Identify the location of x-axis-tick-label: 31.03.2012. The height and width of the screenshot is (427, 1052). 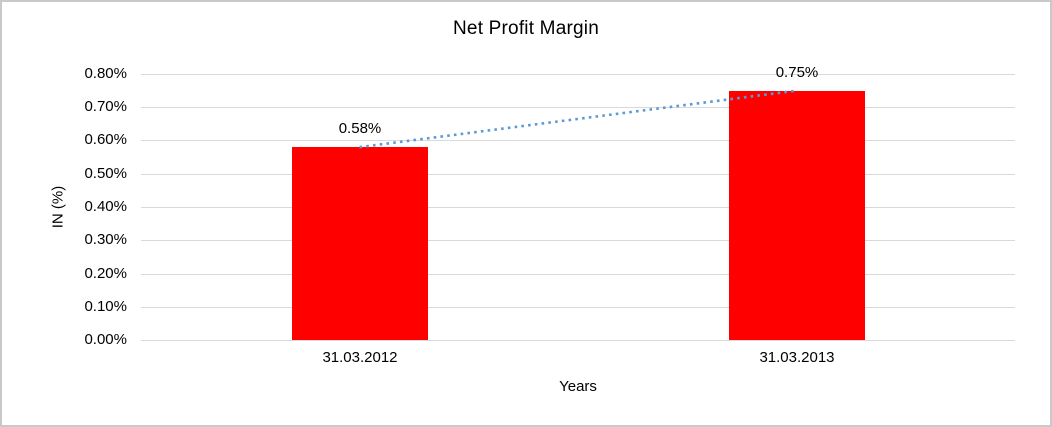
(360, 357).